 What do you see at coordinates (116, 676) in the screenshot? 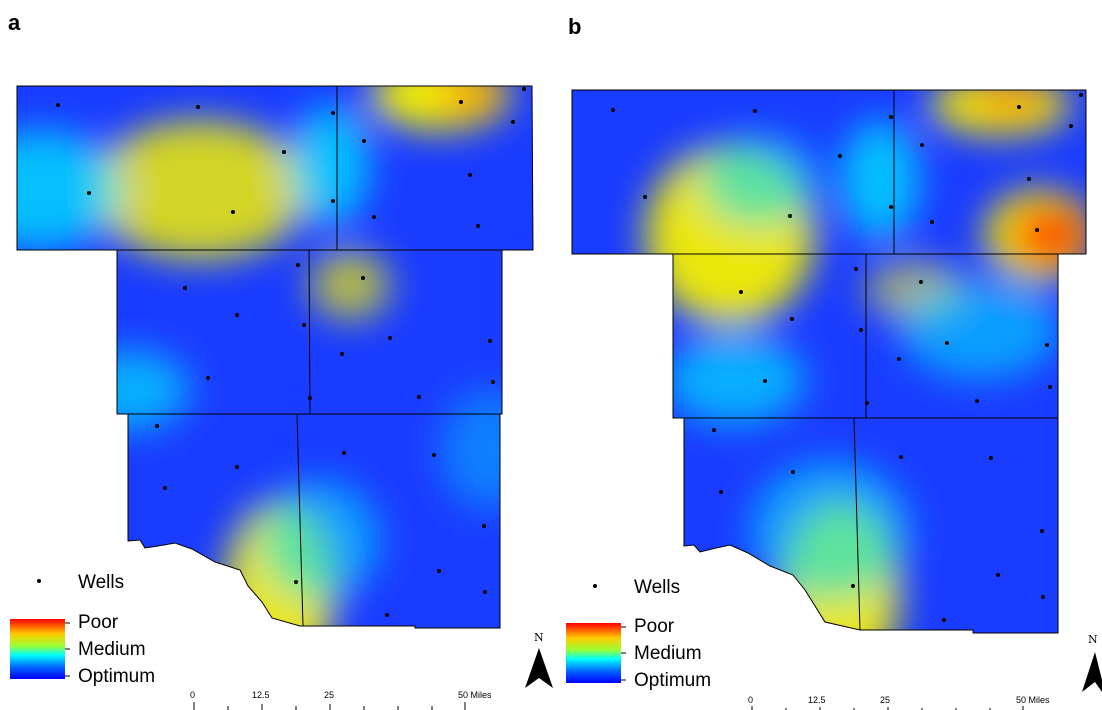
I see `legend-optimum-label: Optimum` at bounding box center [116, 676].